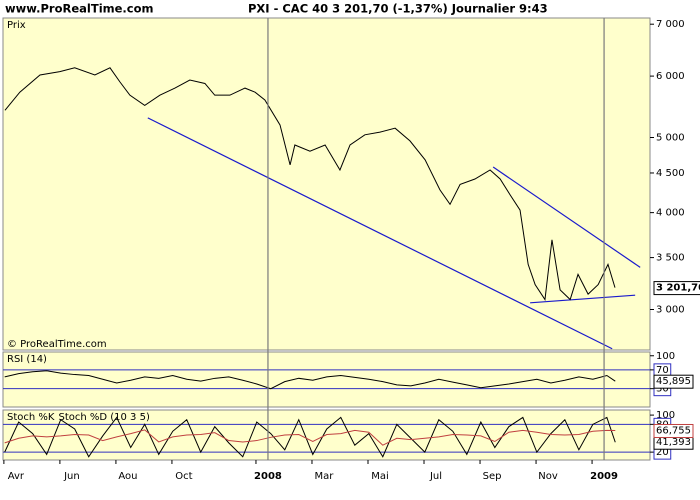  I want to click on x-tick-label: Oct, so click(183, 476).